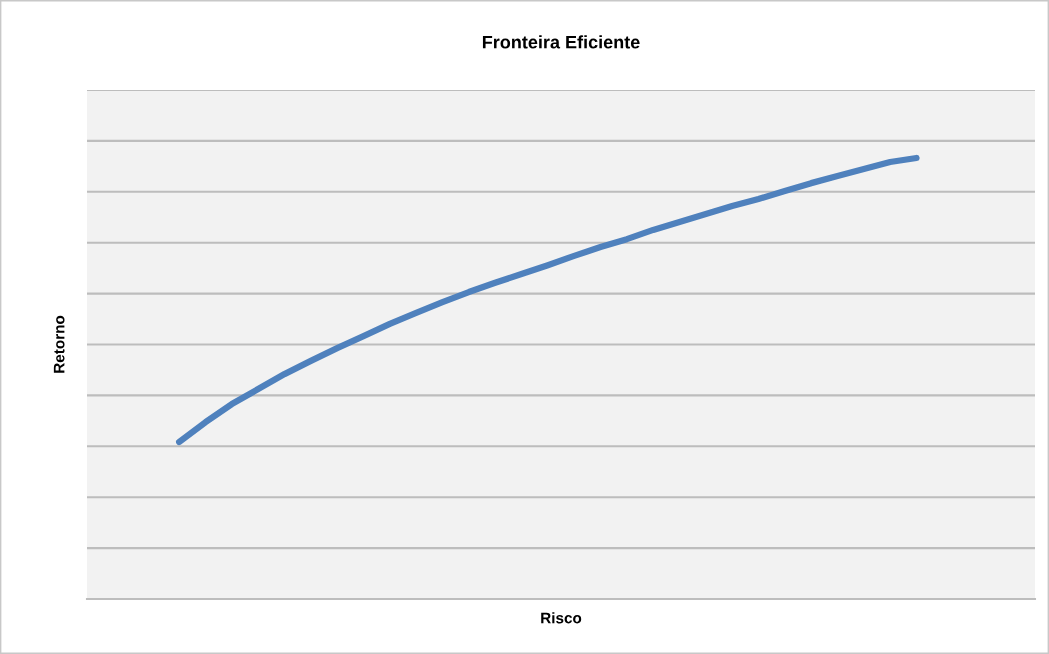 The height and width of the screenshot is (654, 1049). Describe the element at coordinates (59, 344) in the screenshot. I see `y-axis-title: Retorno` at that location.